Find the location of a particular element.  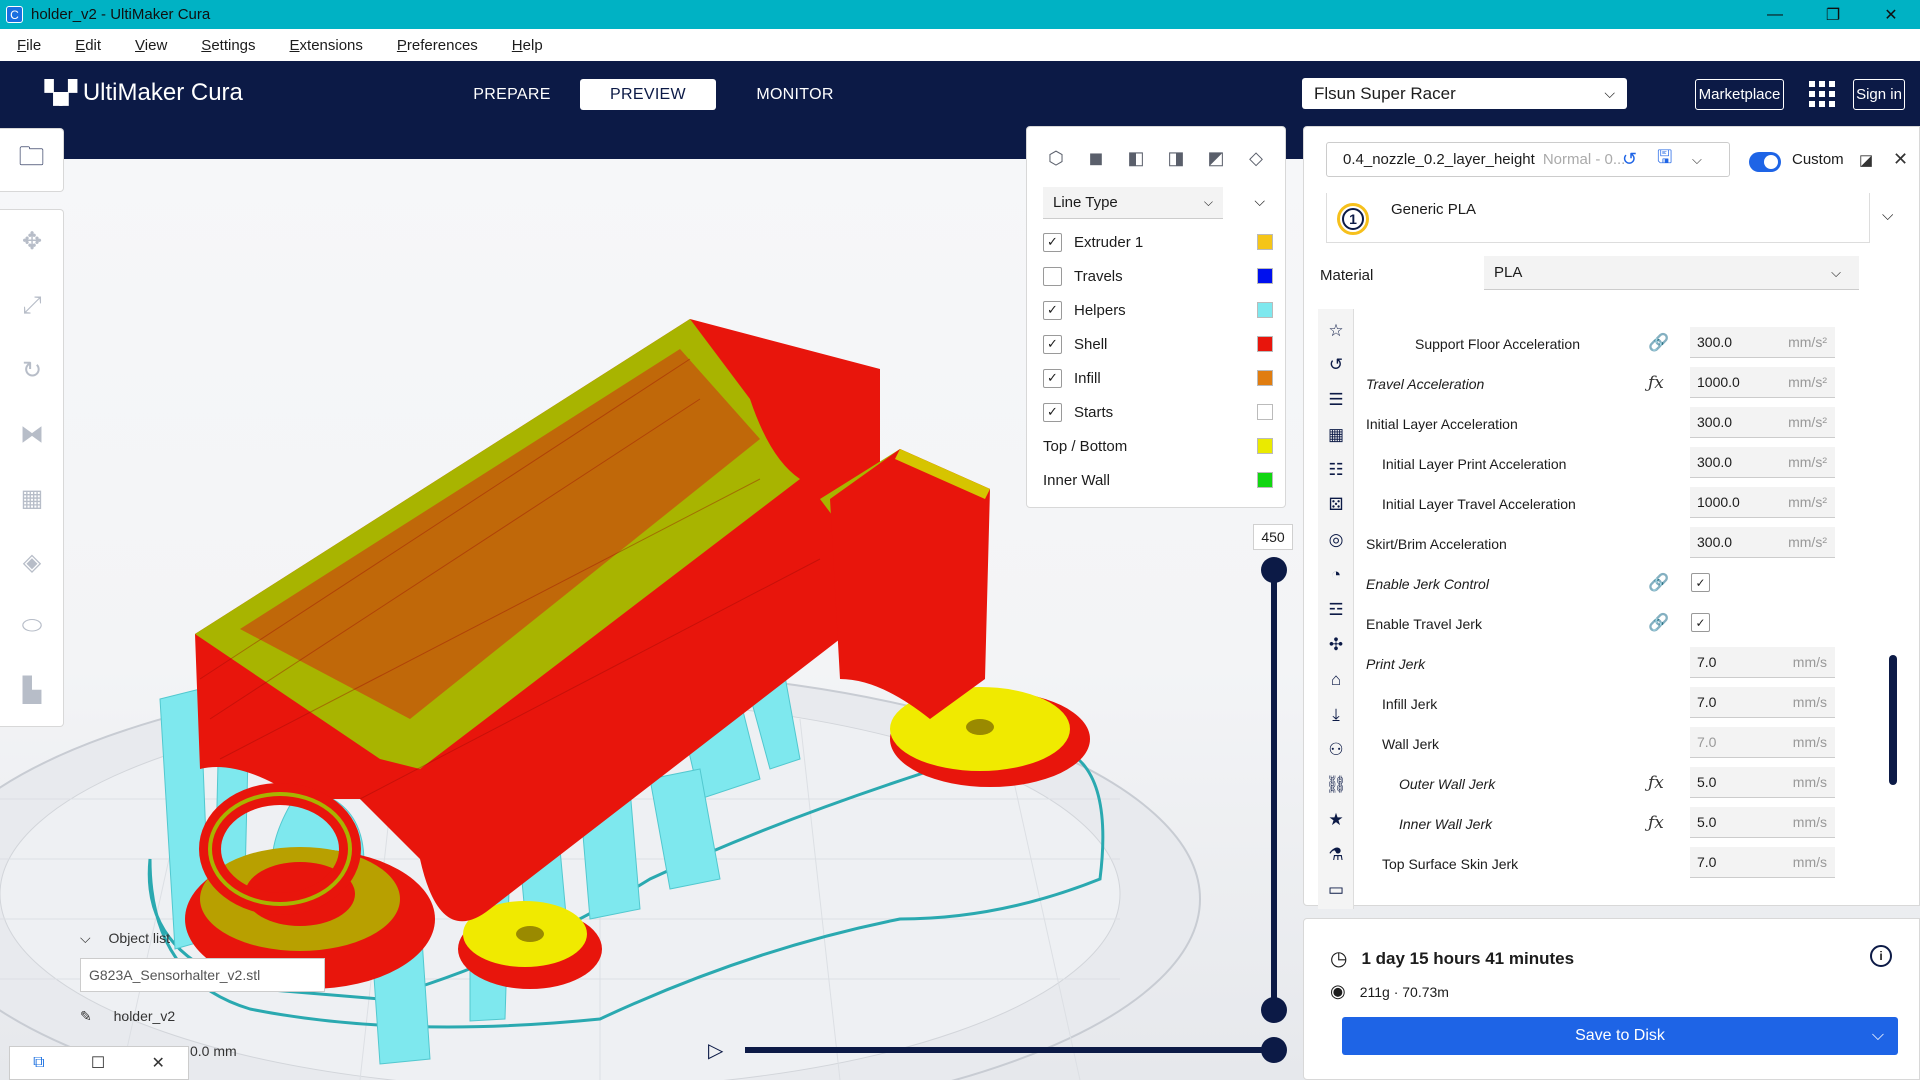

object-list-header: ⌵ Object list is located at coordinates (125, 938).